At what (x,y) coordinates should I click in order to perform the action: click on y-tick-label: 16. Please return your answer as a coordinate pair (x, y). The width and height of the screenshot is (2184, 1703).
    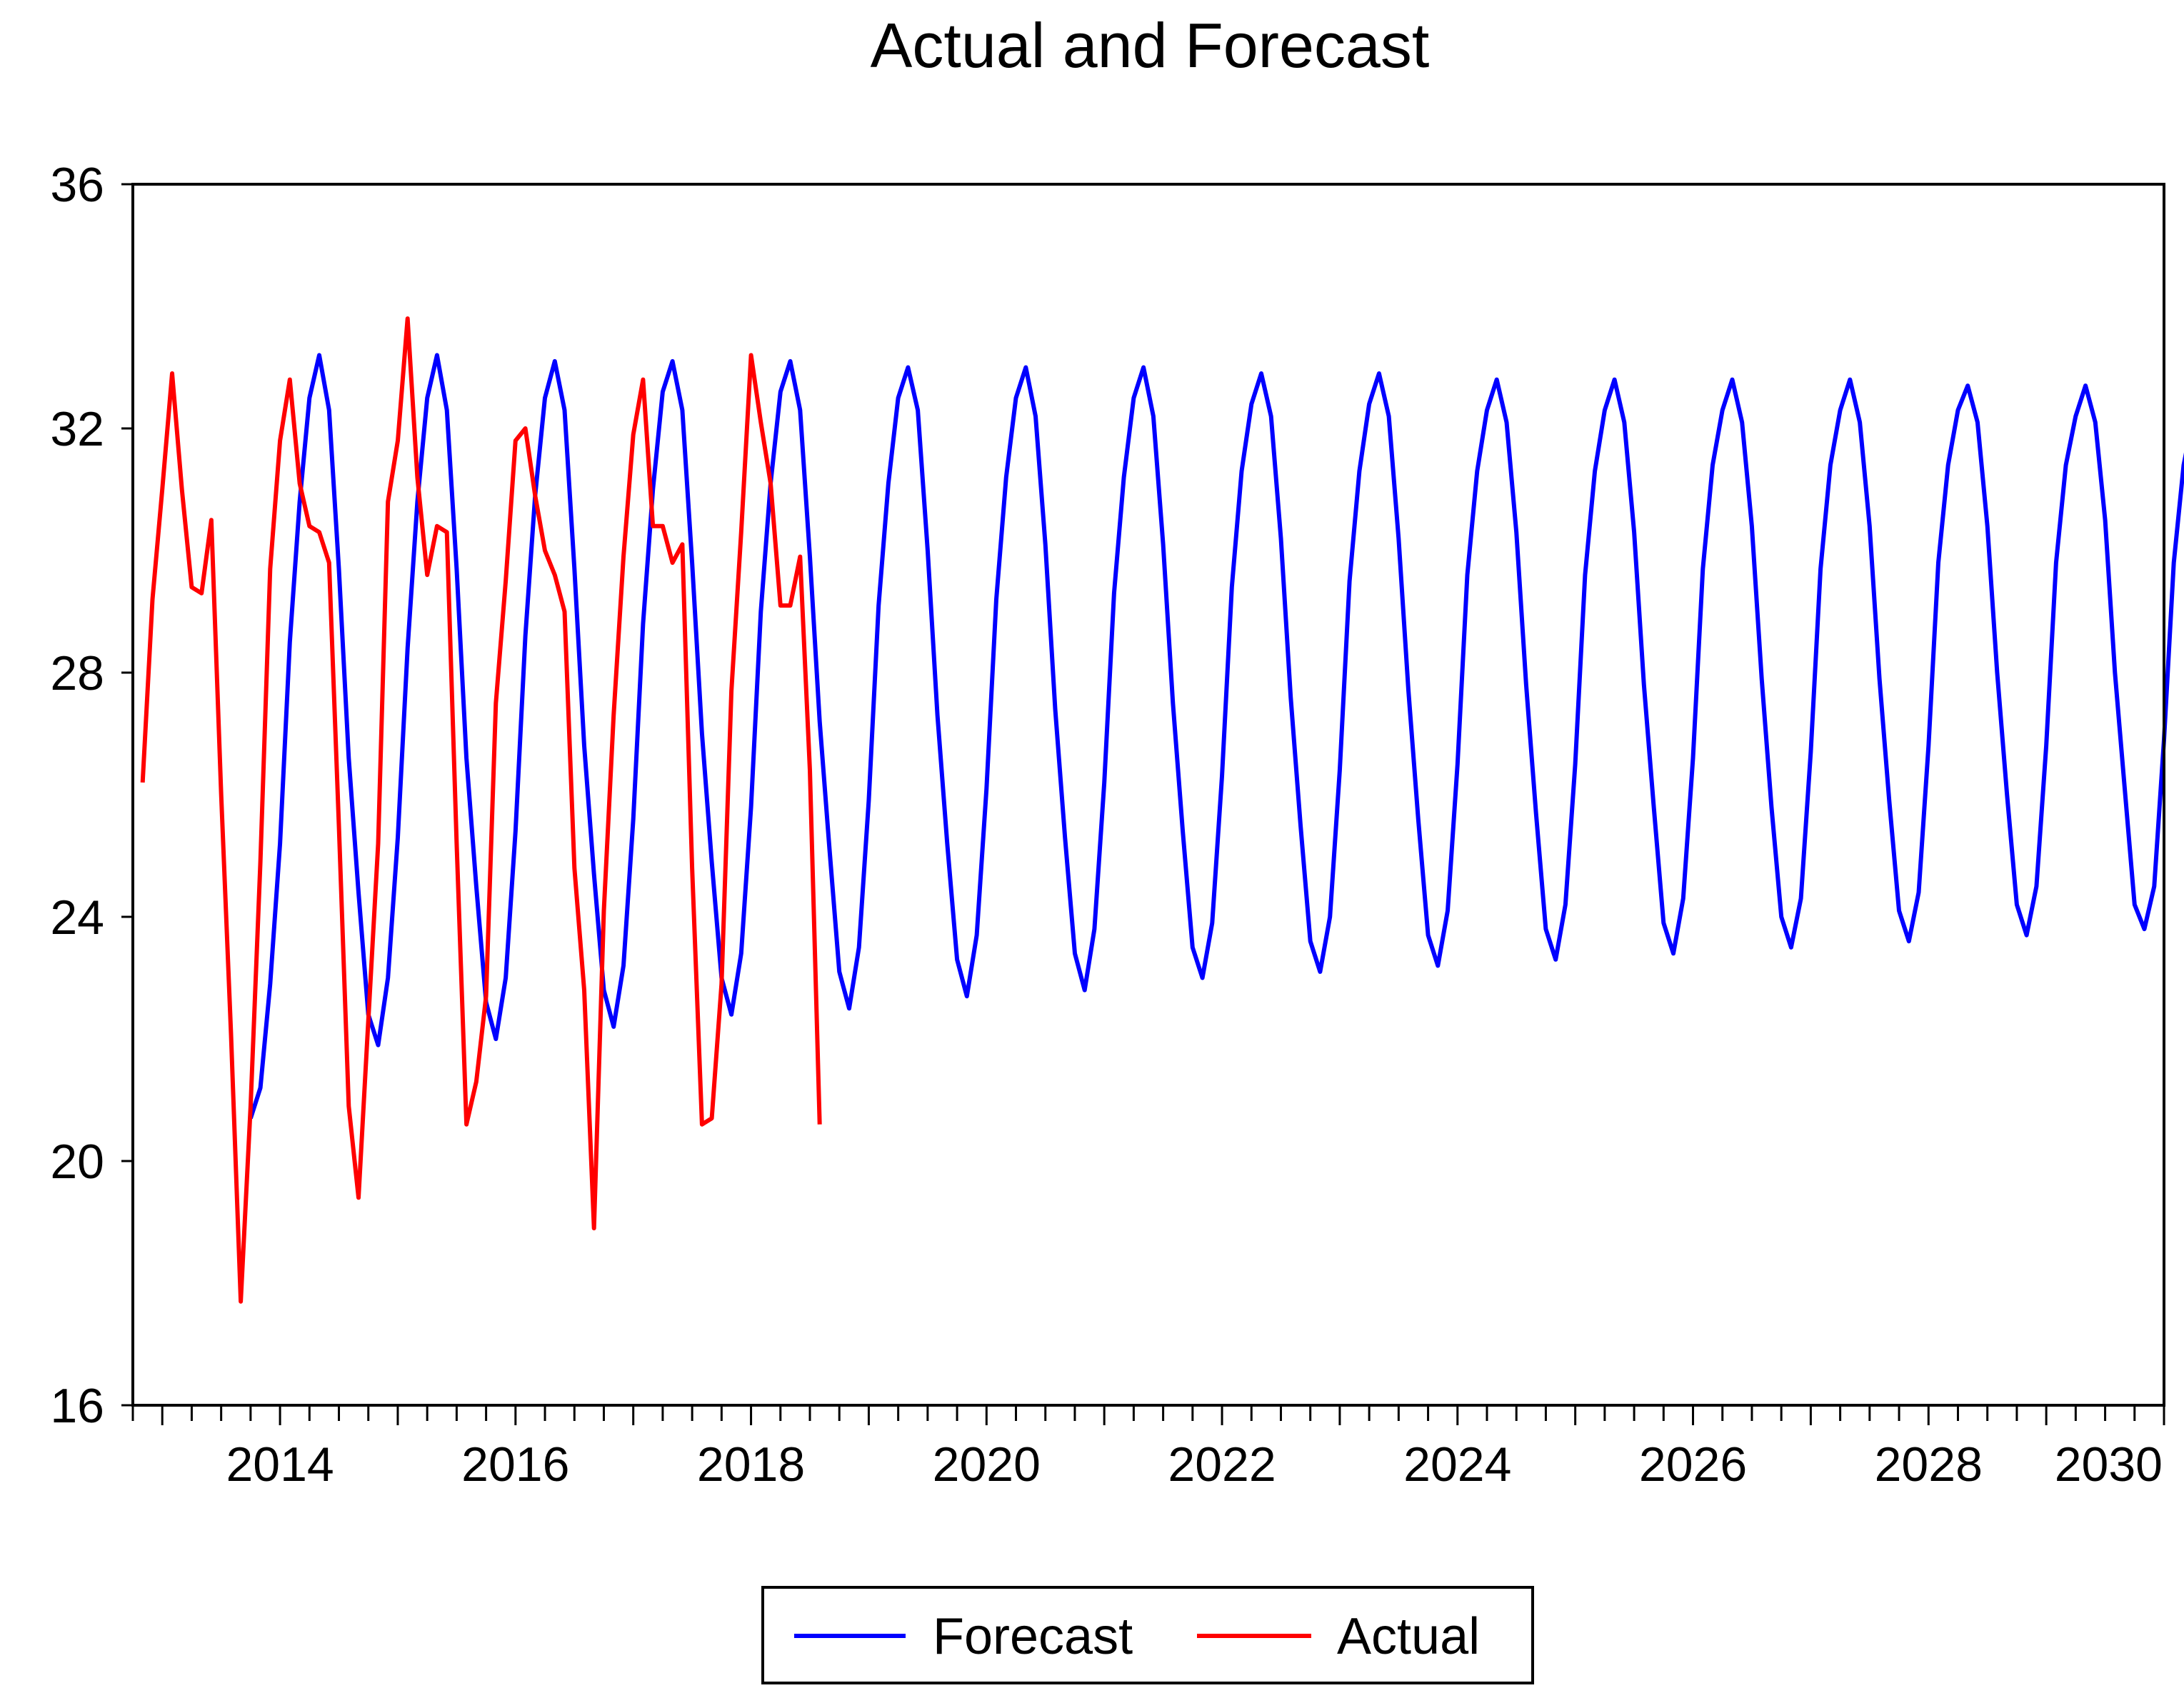
    Looking at the image, I should click on (77, 1406).